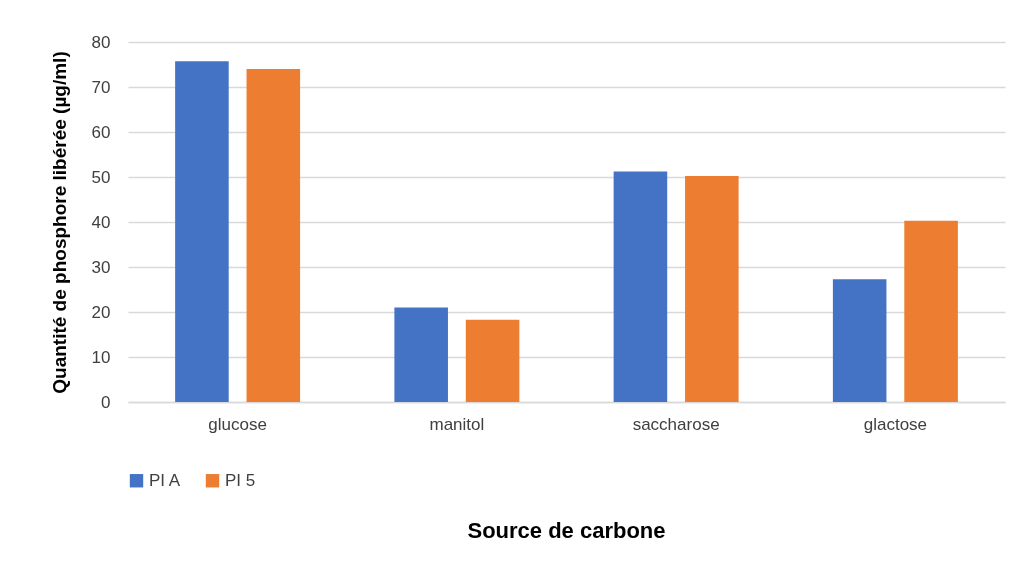 The image size is (1021, 581). Describe the element at coordinates (165, 480) in the screenshot. I see `legend-label: PI A` at that location.